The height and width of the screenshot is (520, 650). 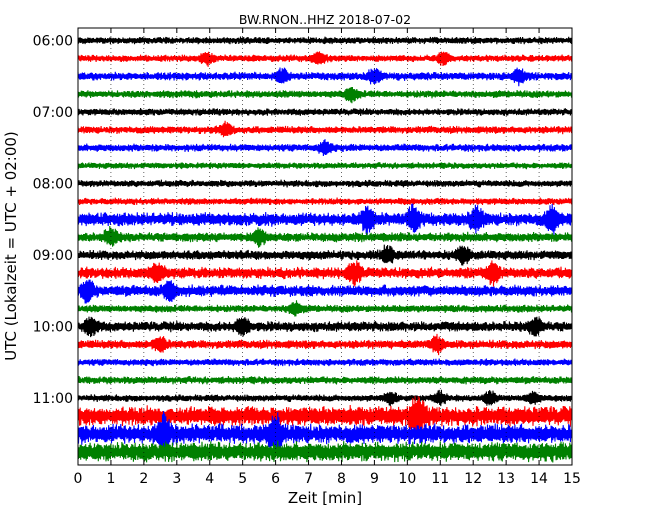 I want to click on y-tick-label: 09:00, so click(x=53, y=256).